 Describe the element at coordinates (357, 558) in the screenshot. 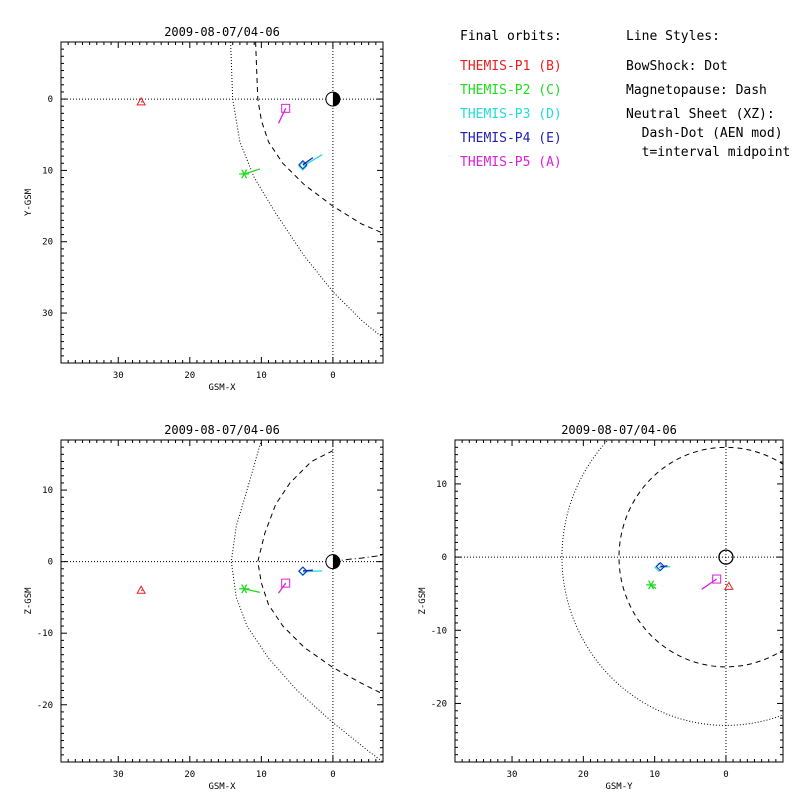

I see `neutral-sheet-curve` at that location.